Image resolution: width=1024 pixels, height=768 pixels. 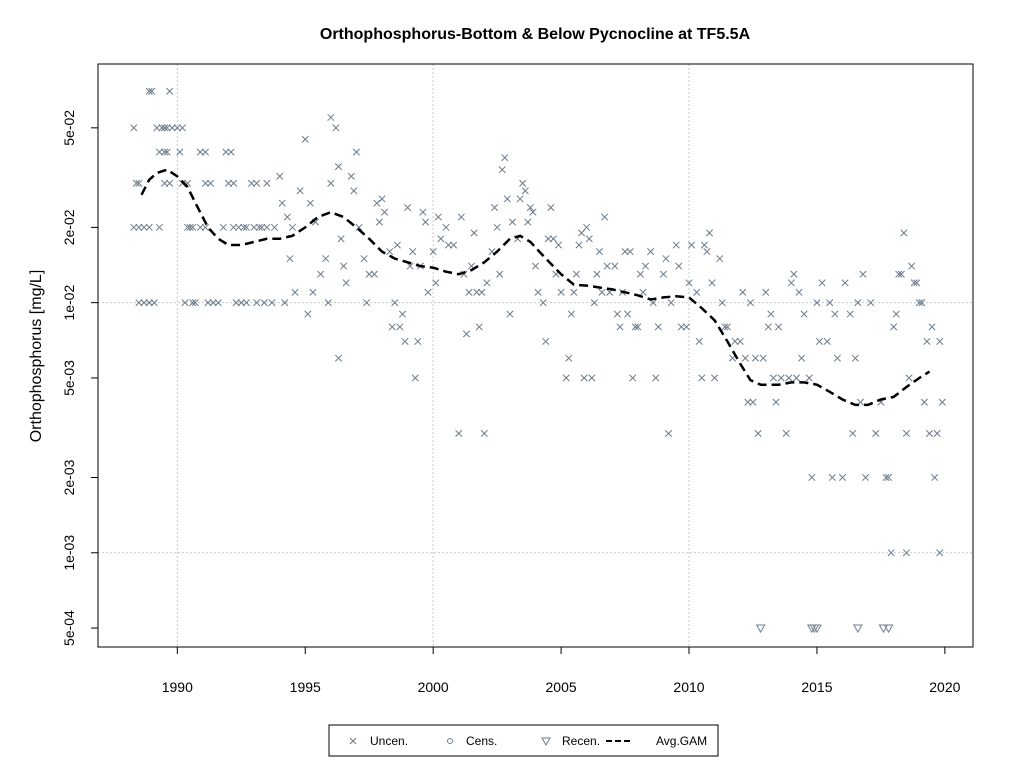 What do you see at coordinates (816, 687) in the screenshot?
I see `x-tick-label: 2015` at bounding box center [816, 687].